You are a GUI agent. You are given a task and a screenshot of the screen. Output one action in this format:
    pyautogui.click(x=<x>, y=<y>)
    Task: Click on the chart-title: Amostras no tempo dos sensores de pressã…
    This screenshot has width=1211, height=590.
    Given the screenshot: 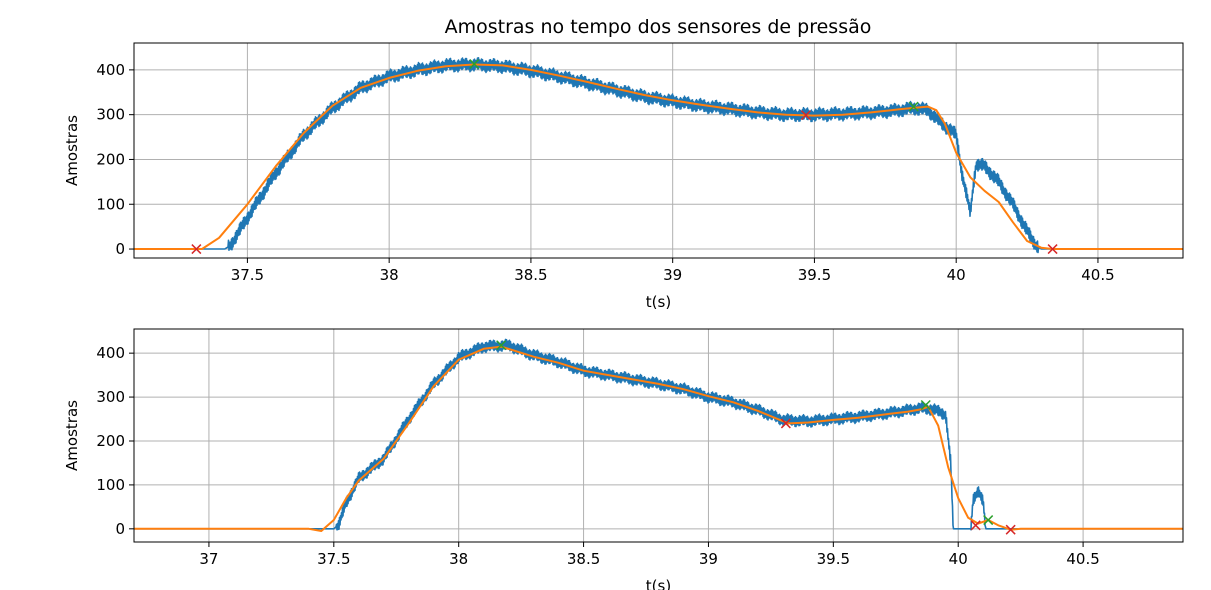 What is the action you would take?
    pyautogui.click(x=658, y=27)
    